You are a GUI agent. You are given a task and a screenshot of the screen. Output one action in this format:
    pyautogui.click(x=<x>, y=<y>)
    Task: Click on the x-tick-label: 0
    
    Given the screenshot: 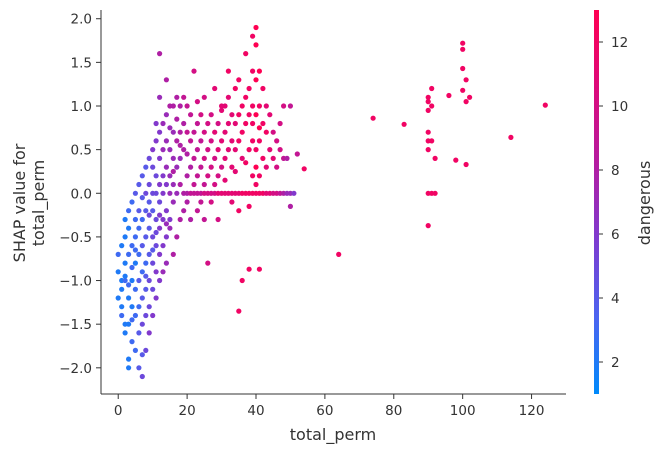 What is the action you would take?
    pyautogui.click(x=118, y=411)
    